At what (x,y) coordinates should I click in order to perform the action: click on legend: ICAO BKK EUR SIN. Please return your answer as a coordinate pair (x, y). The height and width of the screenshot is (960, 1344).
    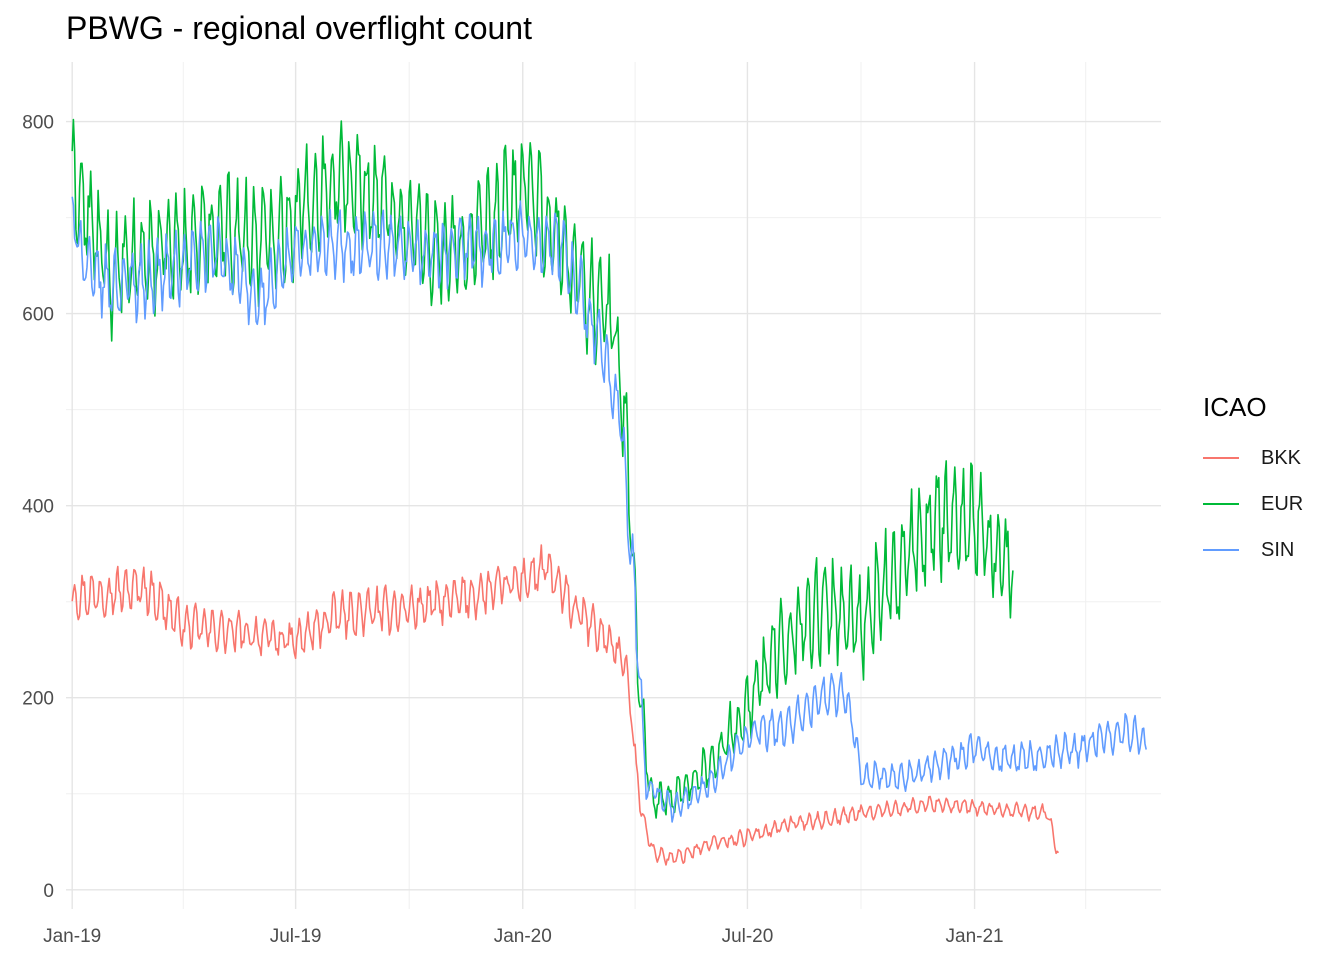
    Looking at the image, I should click on (1253, 482).